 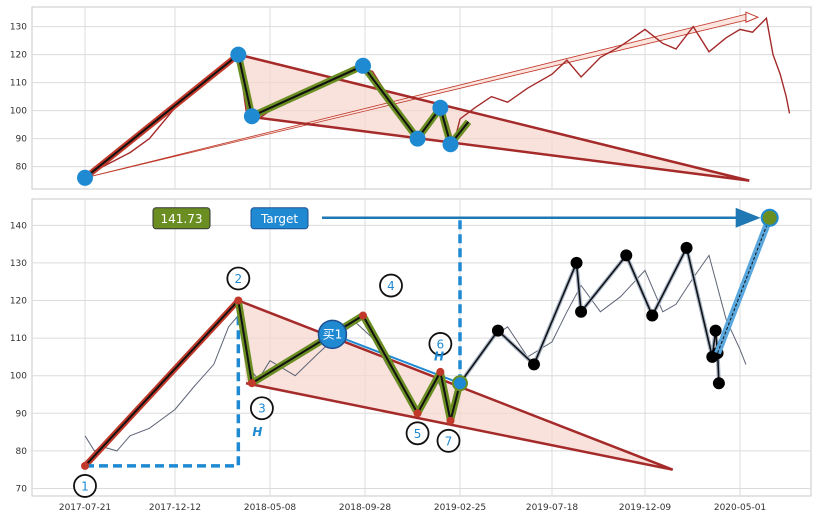 I want to click on x-tick-label: 2019-07-18, so click(x=552, y=508).